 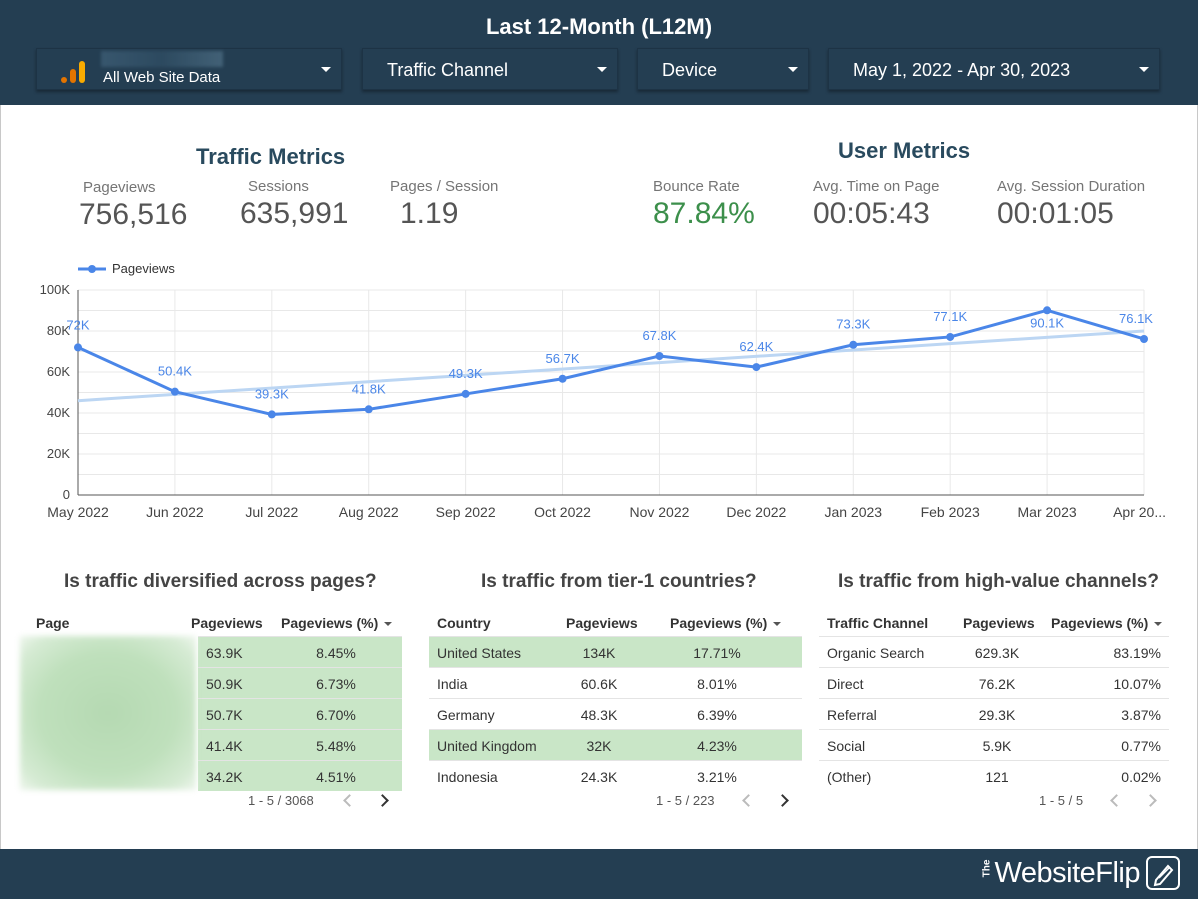 I want to click on cell-views: 24.3K, so click(x=599, y=777).